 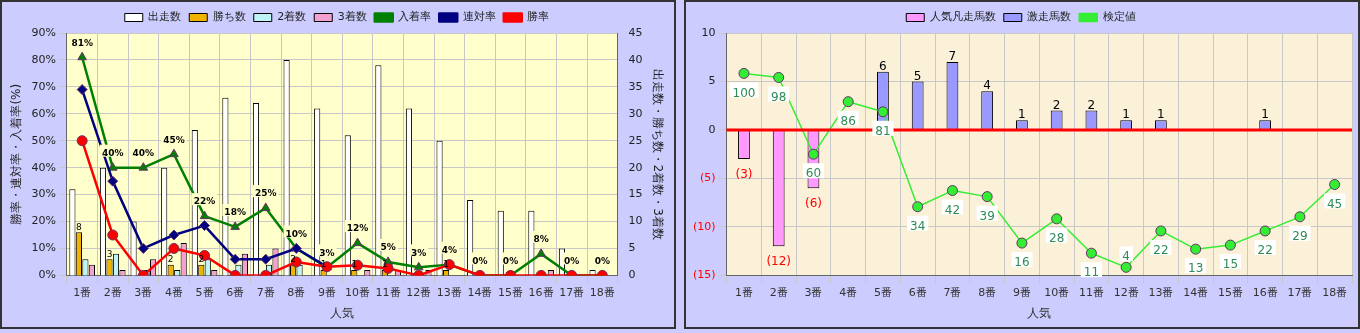 I want to click on y-tick-label: 20%, so click(x=43, y=221).